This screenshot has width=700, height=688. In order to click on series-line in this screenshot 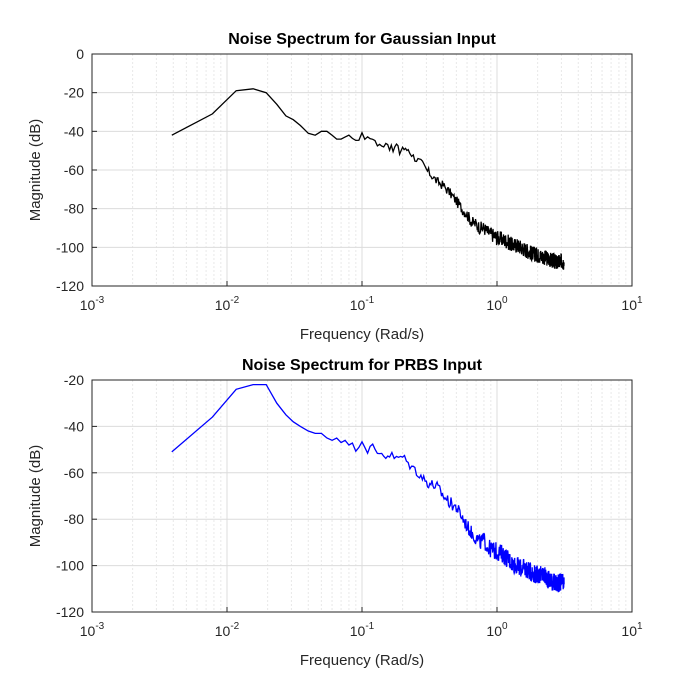, I will do `click(368, 179)`.